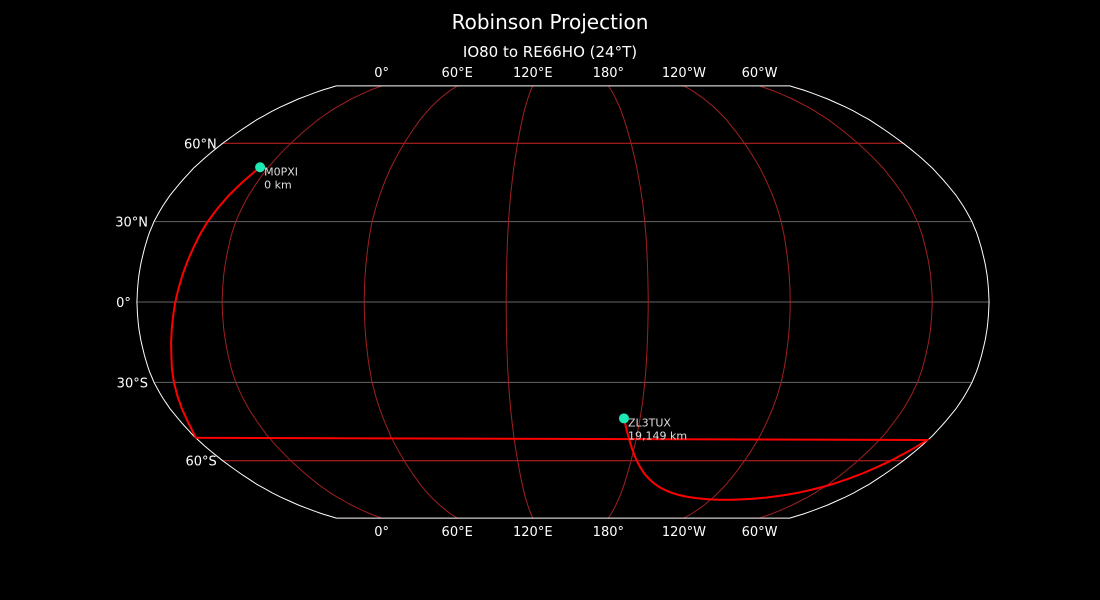  I want to click on lat-label: 30°N, so click(131, 223).